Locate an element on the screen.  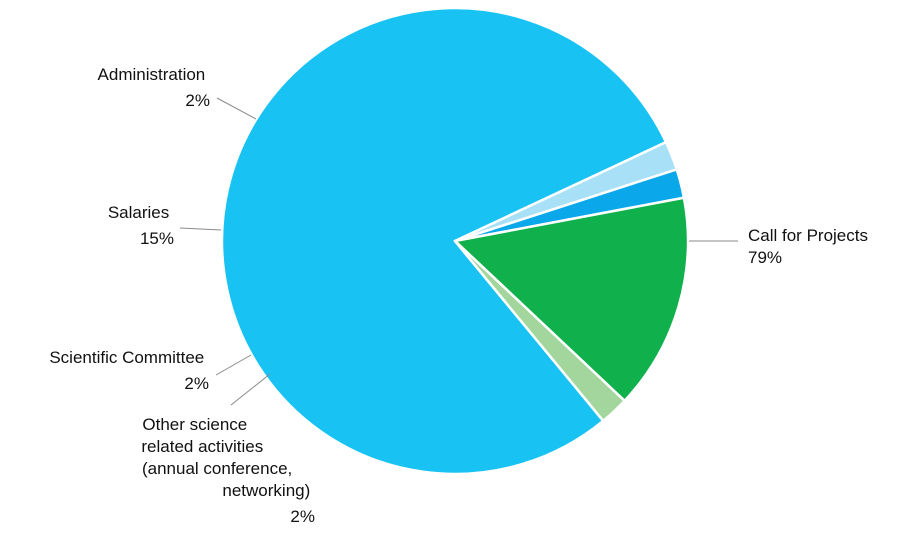
pie-slice-adm is located at coordinates (539, 331).